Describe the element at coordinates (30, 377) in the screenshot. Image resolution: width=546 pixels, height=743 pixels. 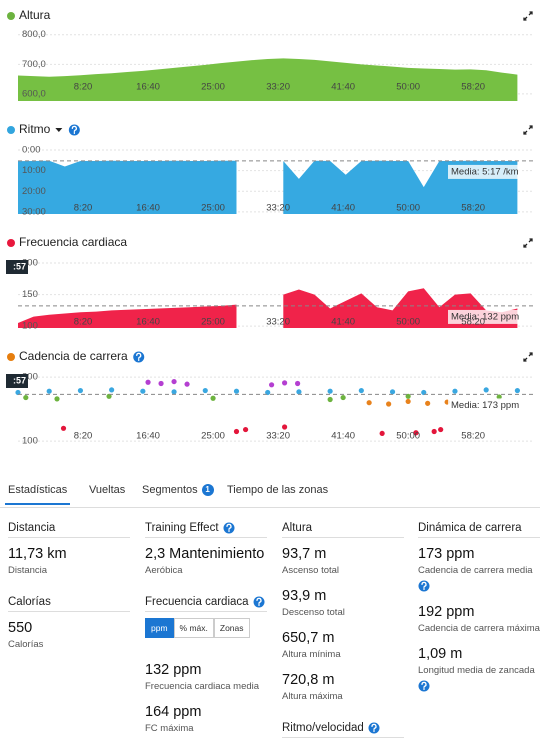
I see `y-tick-label: 200` at that location.